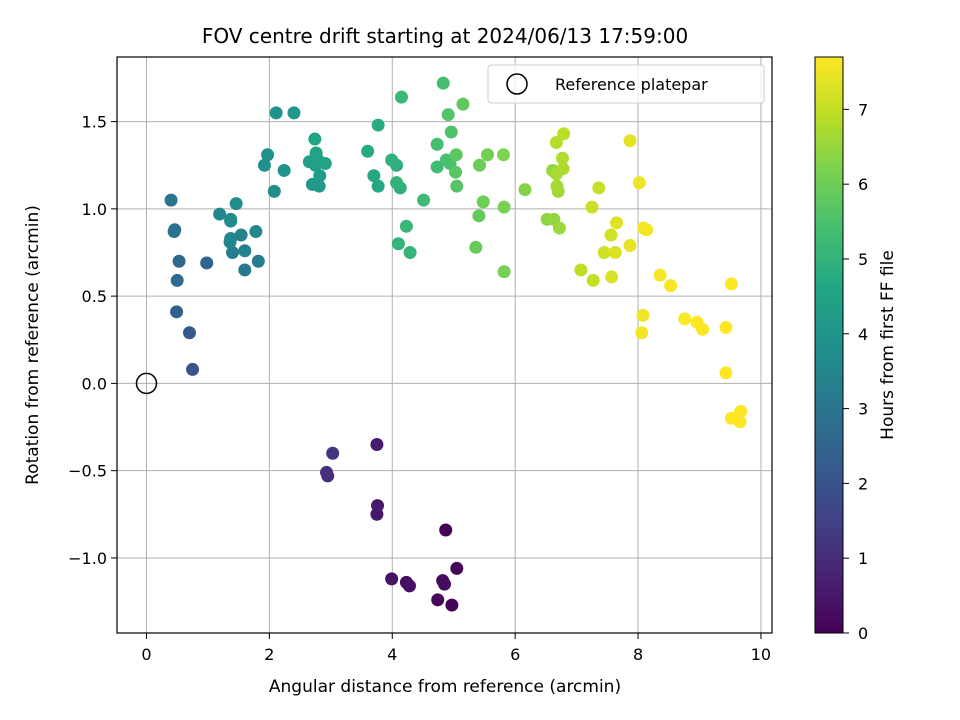  Describe the element at coordinates (456, 648) in the screenshot. I see `x-axis-ticks: 0 2 4 6 8 10` at that location.